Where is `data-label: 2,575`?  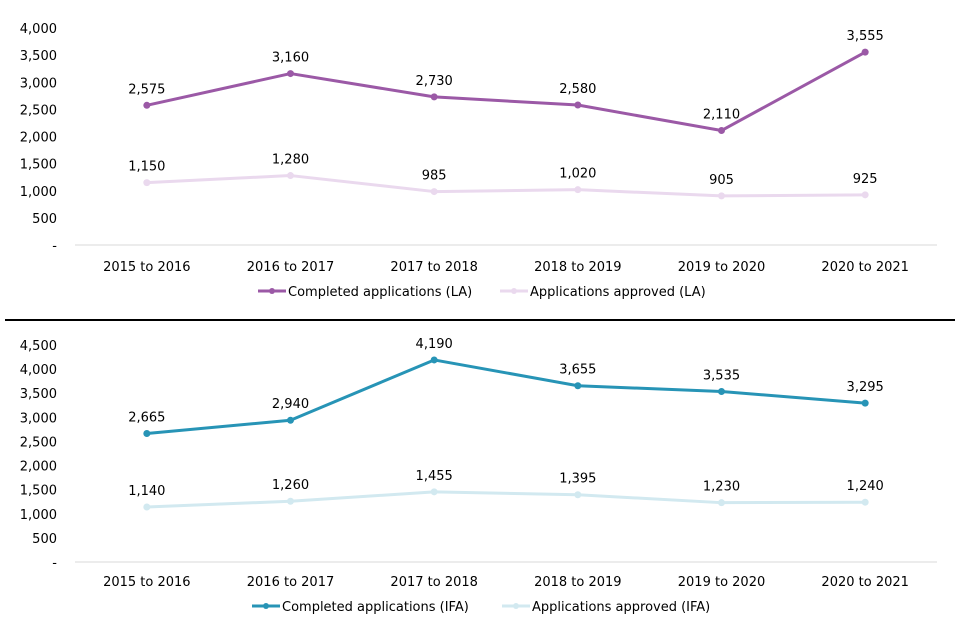 data-label: 2,575 is located at coordinates (146, 89).